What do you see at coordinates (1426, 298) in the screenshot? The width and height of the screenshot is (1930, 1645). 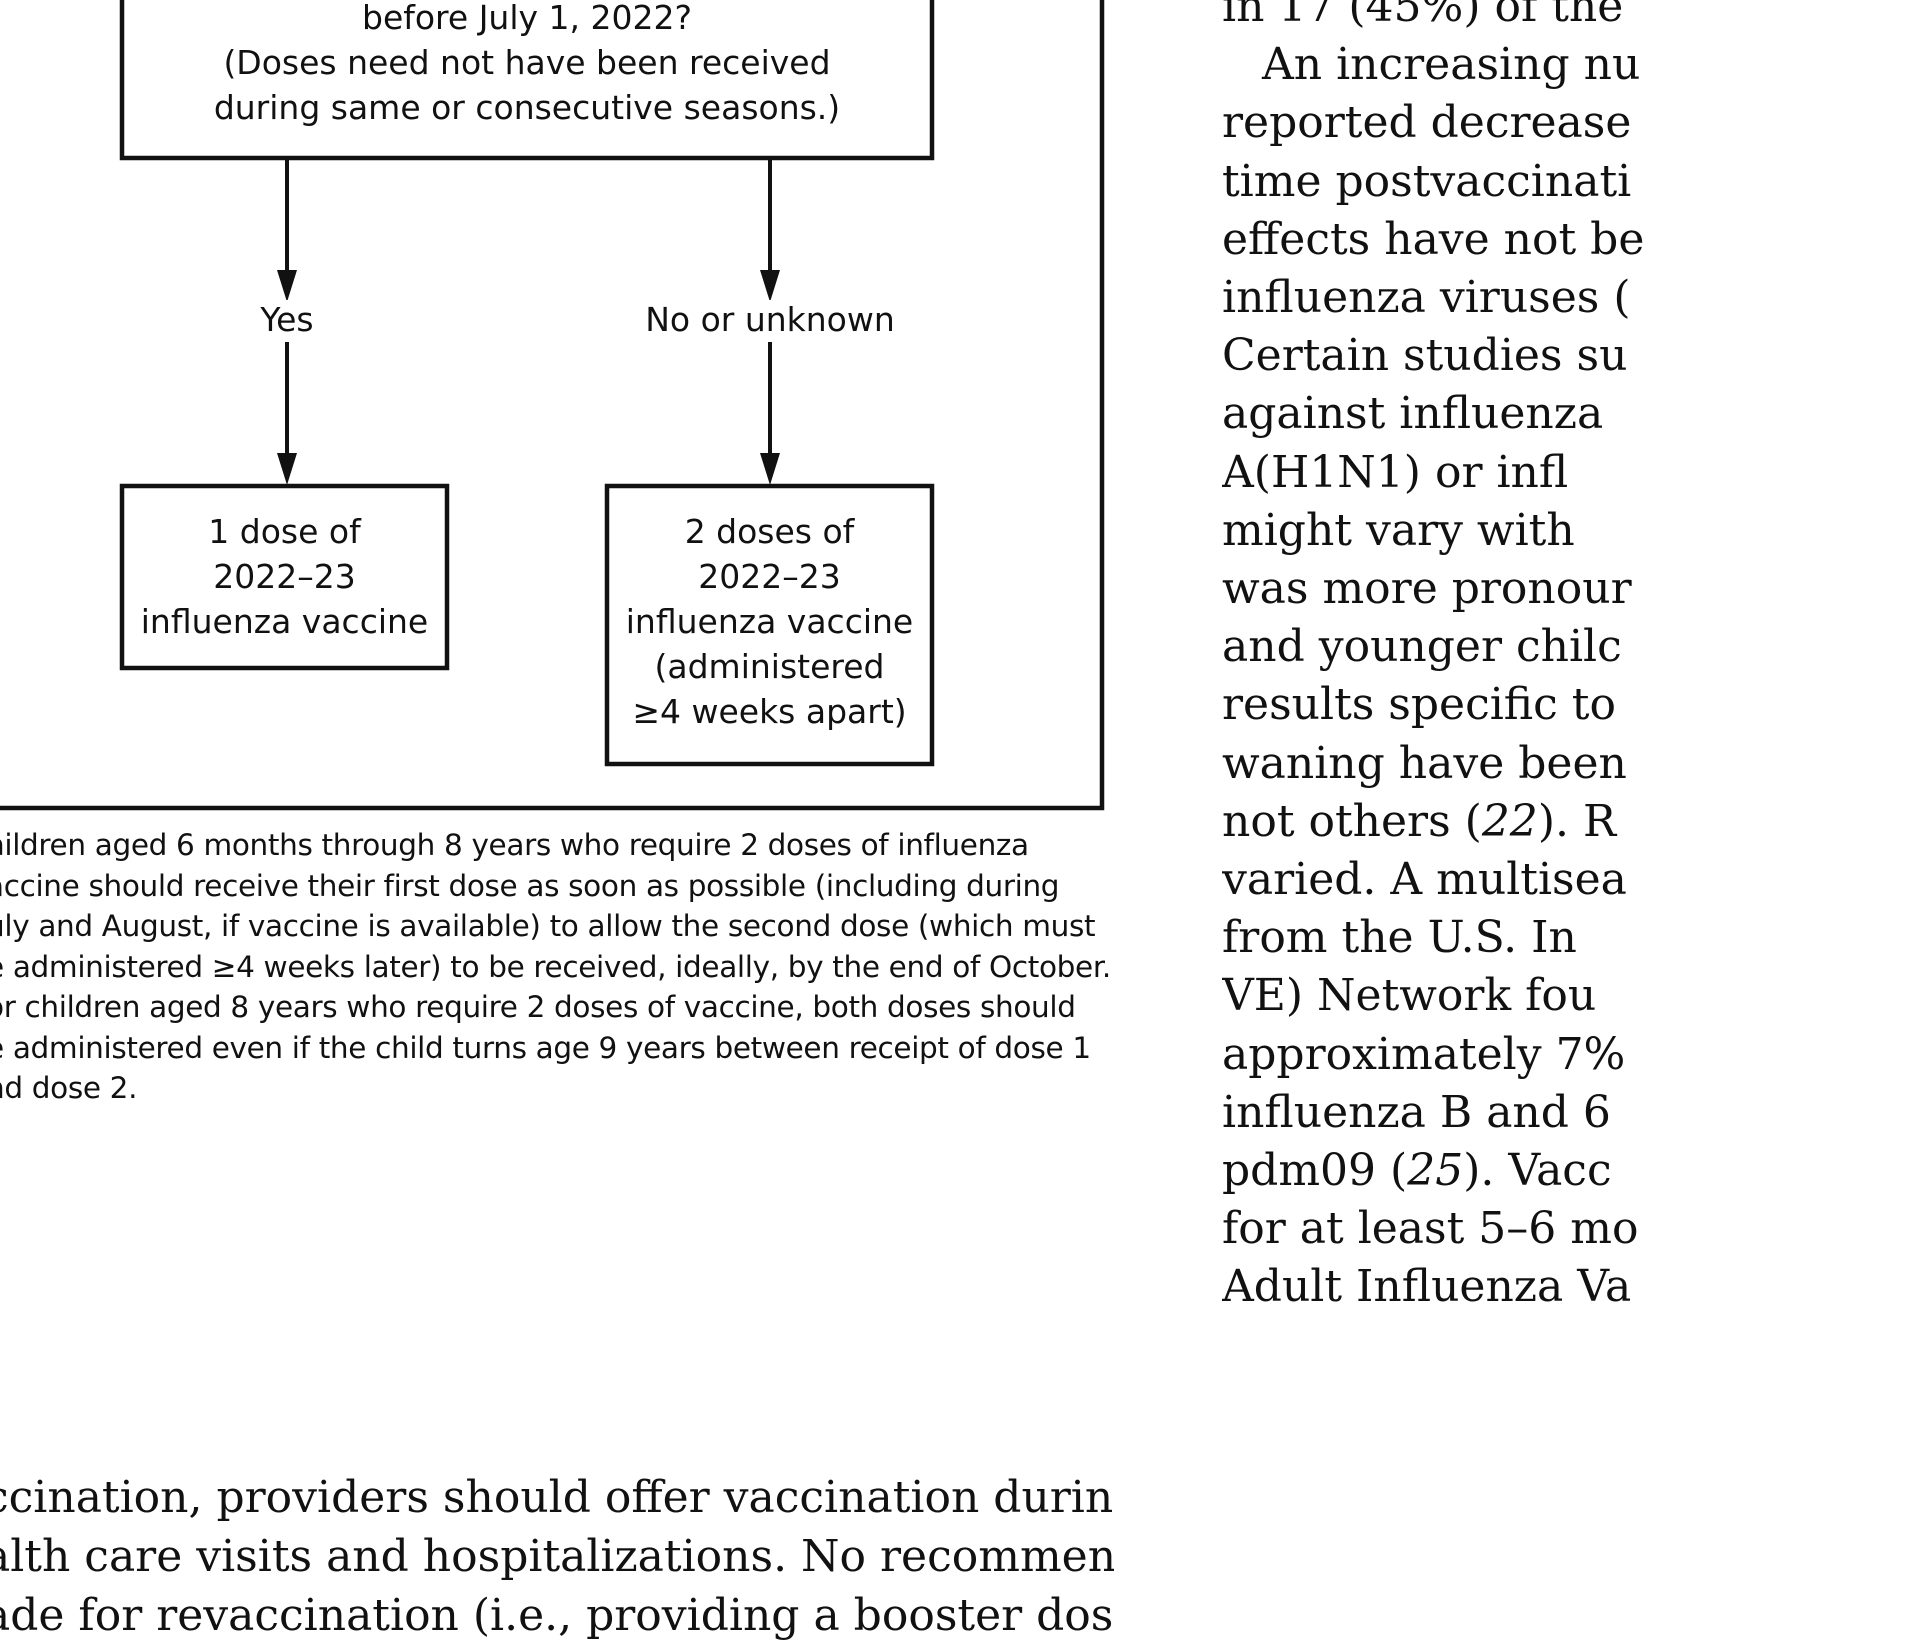 I see `right-column-line: influenza viruses (` at bounding box center [1426, 298].